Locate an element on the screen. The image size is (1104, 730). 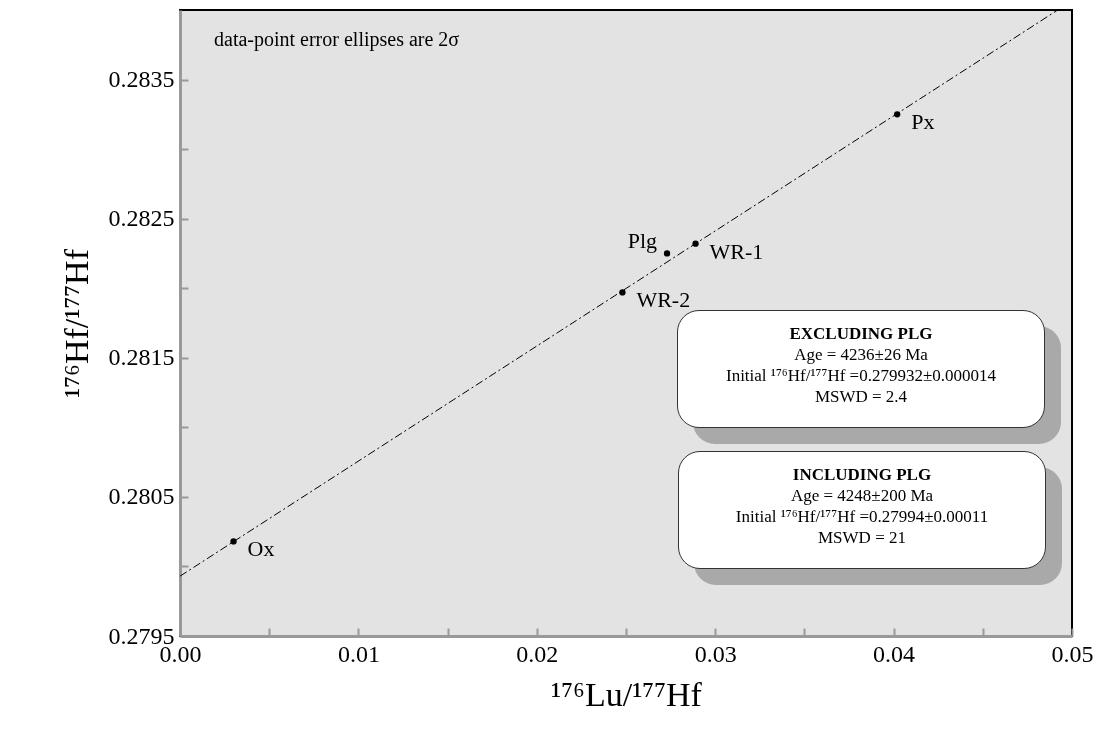
annotation: WR-2 is located at coordinates (663, 300).